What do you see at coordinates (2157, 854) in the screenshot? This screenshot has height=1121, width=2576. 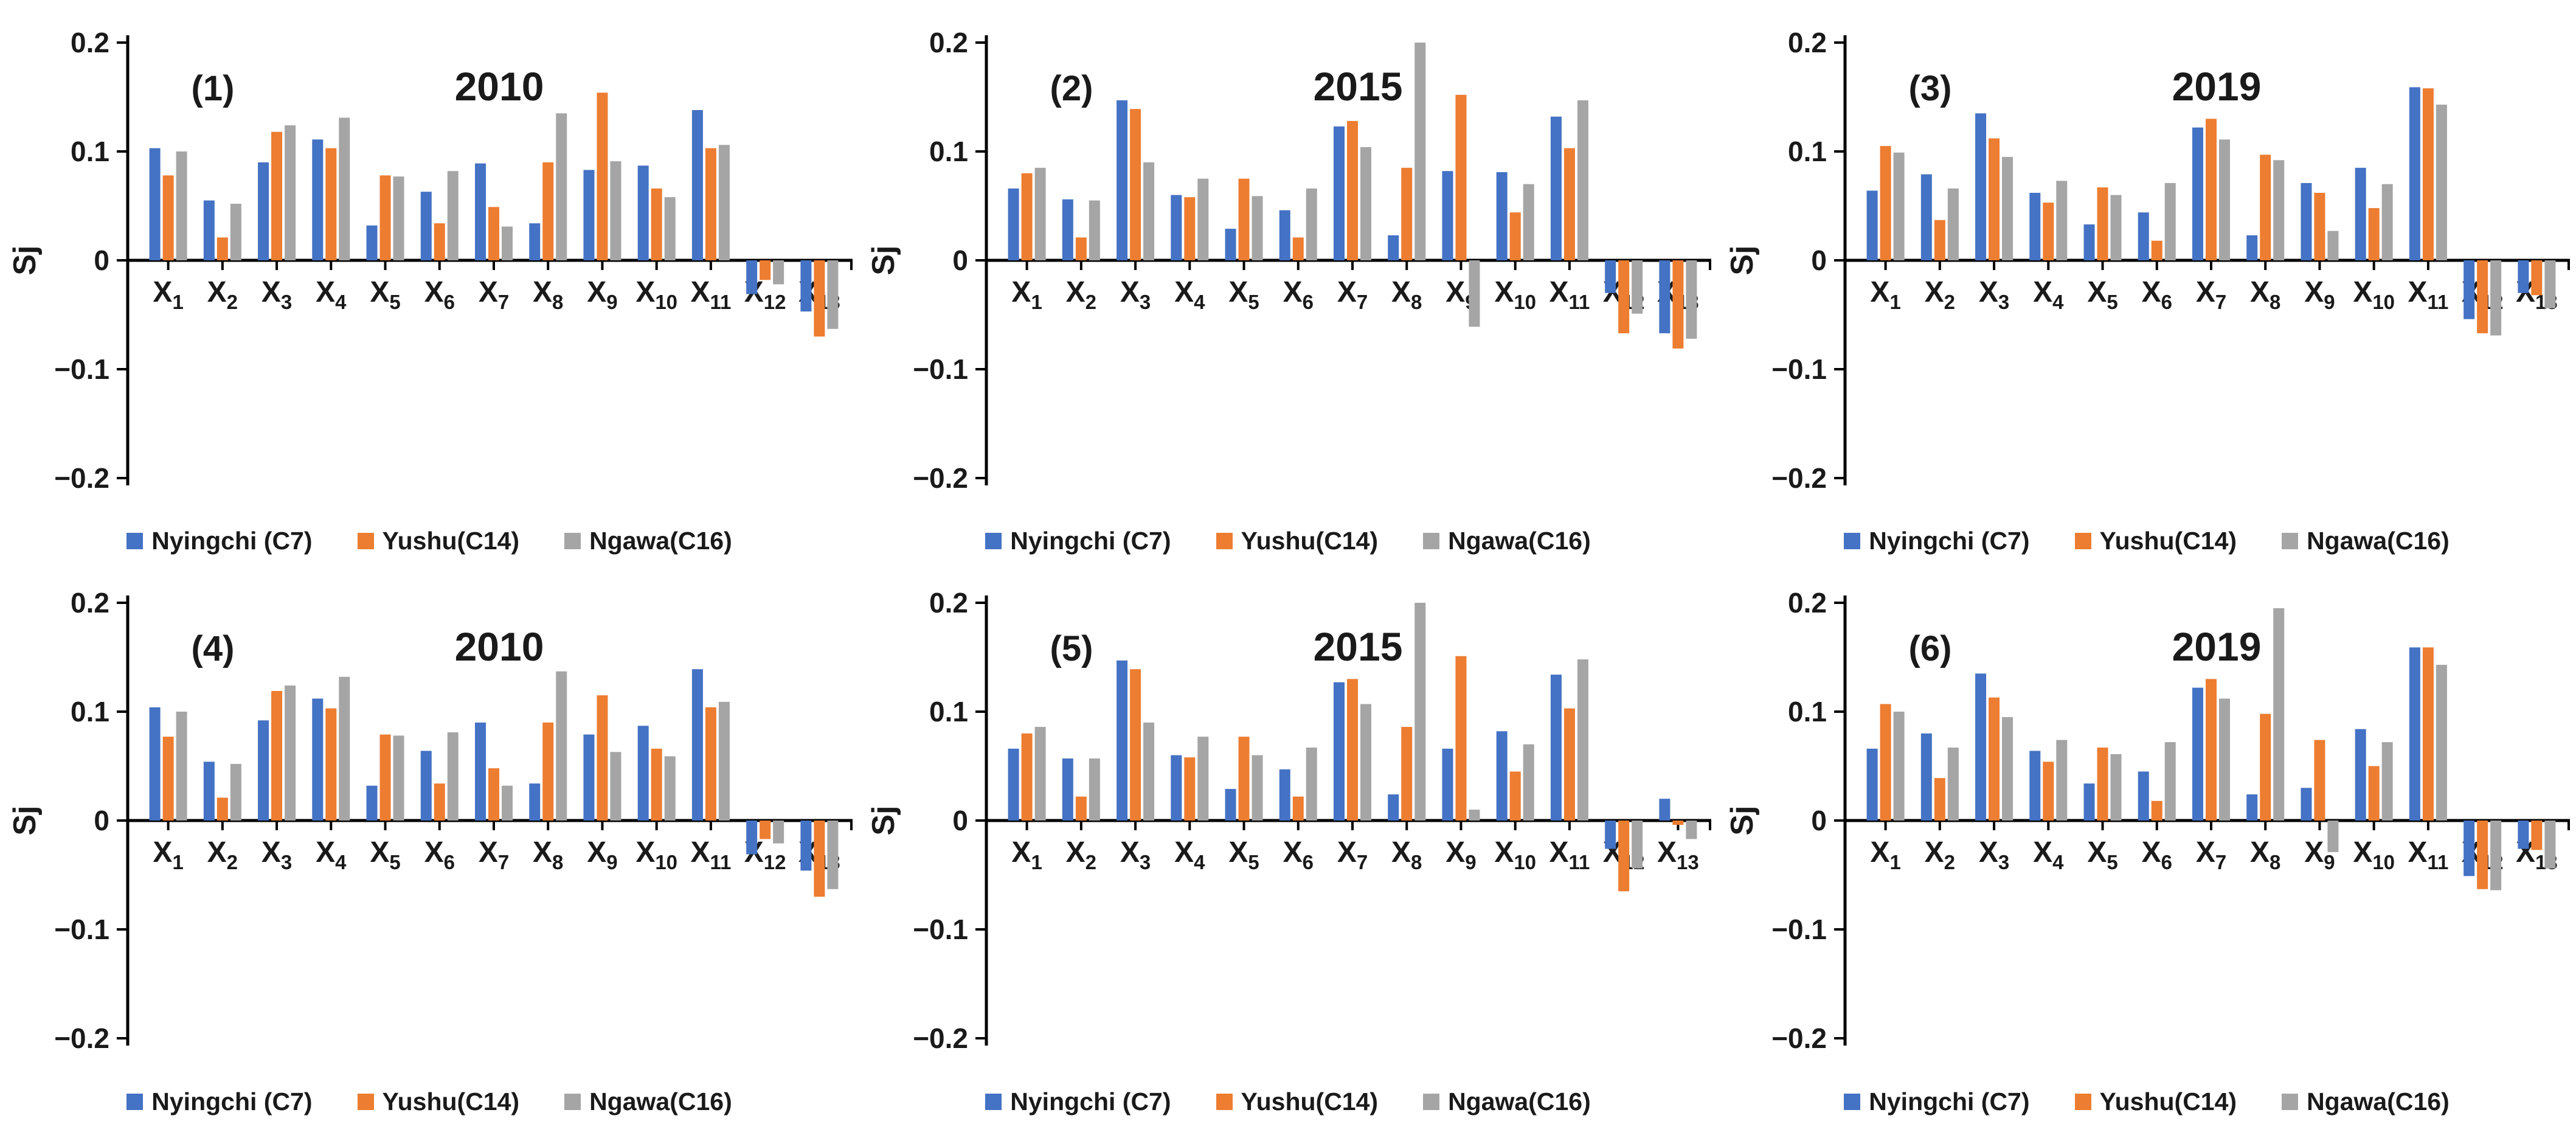 I see `x-category-label: X6` at bounding box center [2157, 854].